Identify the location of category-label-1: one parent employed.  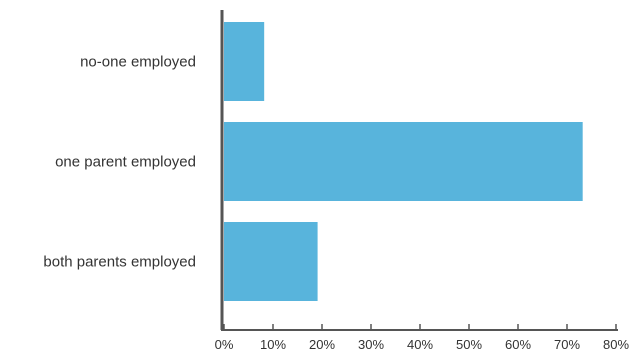
(125, 162).